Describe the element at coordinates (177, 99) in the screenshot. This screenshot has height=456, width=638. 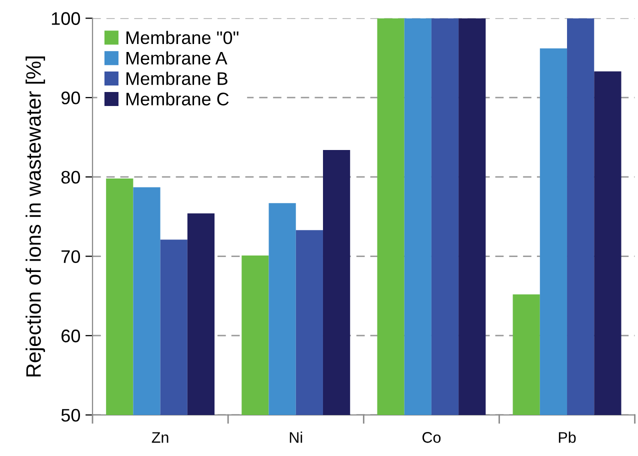
I see `legend-label: Membrane C` at that location.